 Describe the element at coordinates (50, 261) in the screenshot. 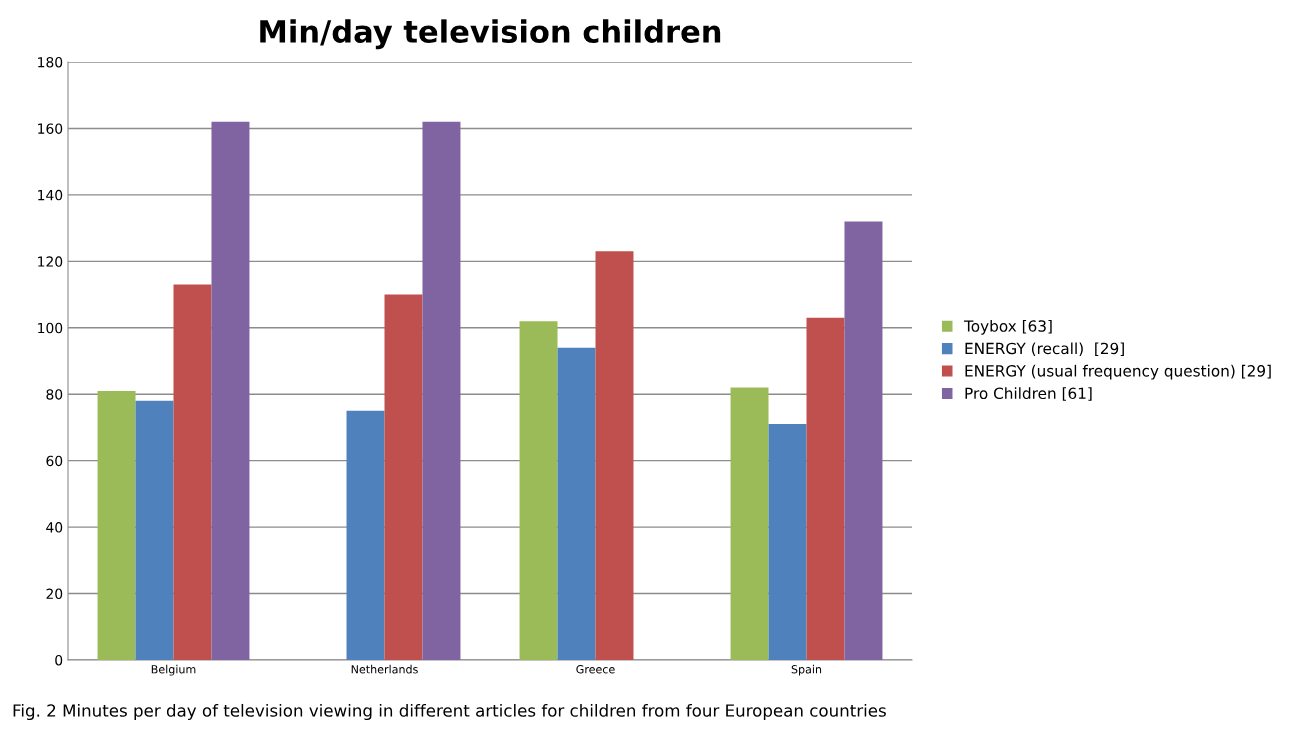

I see `y-tick-label: 120` at that location.